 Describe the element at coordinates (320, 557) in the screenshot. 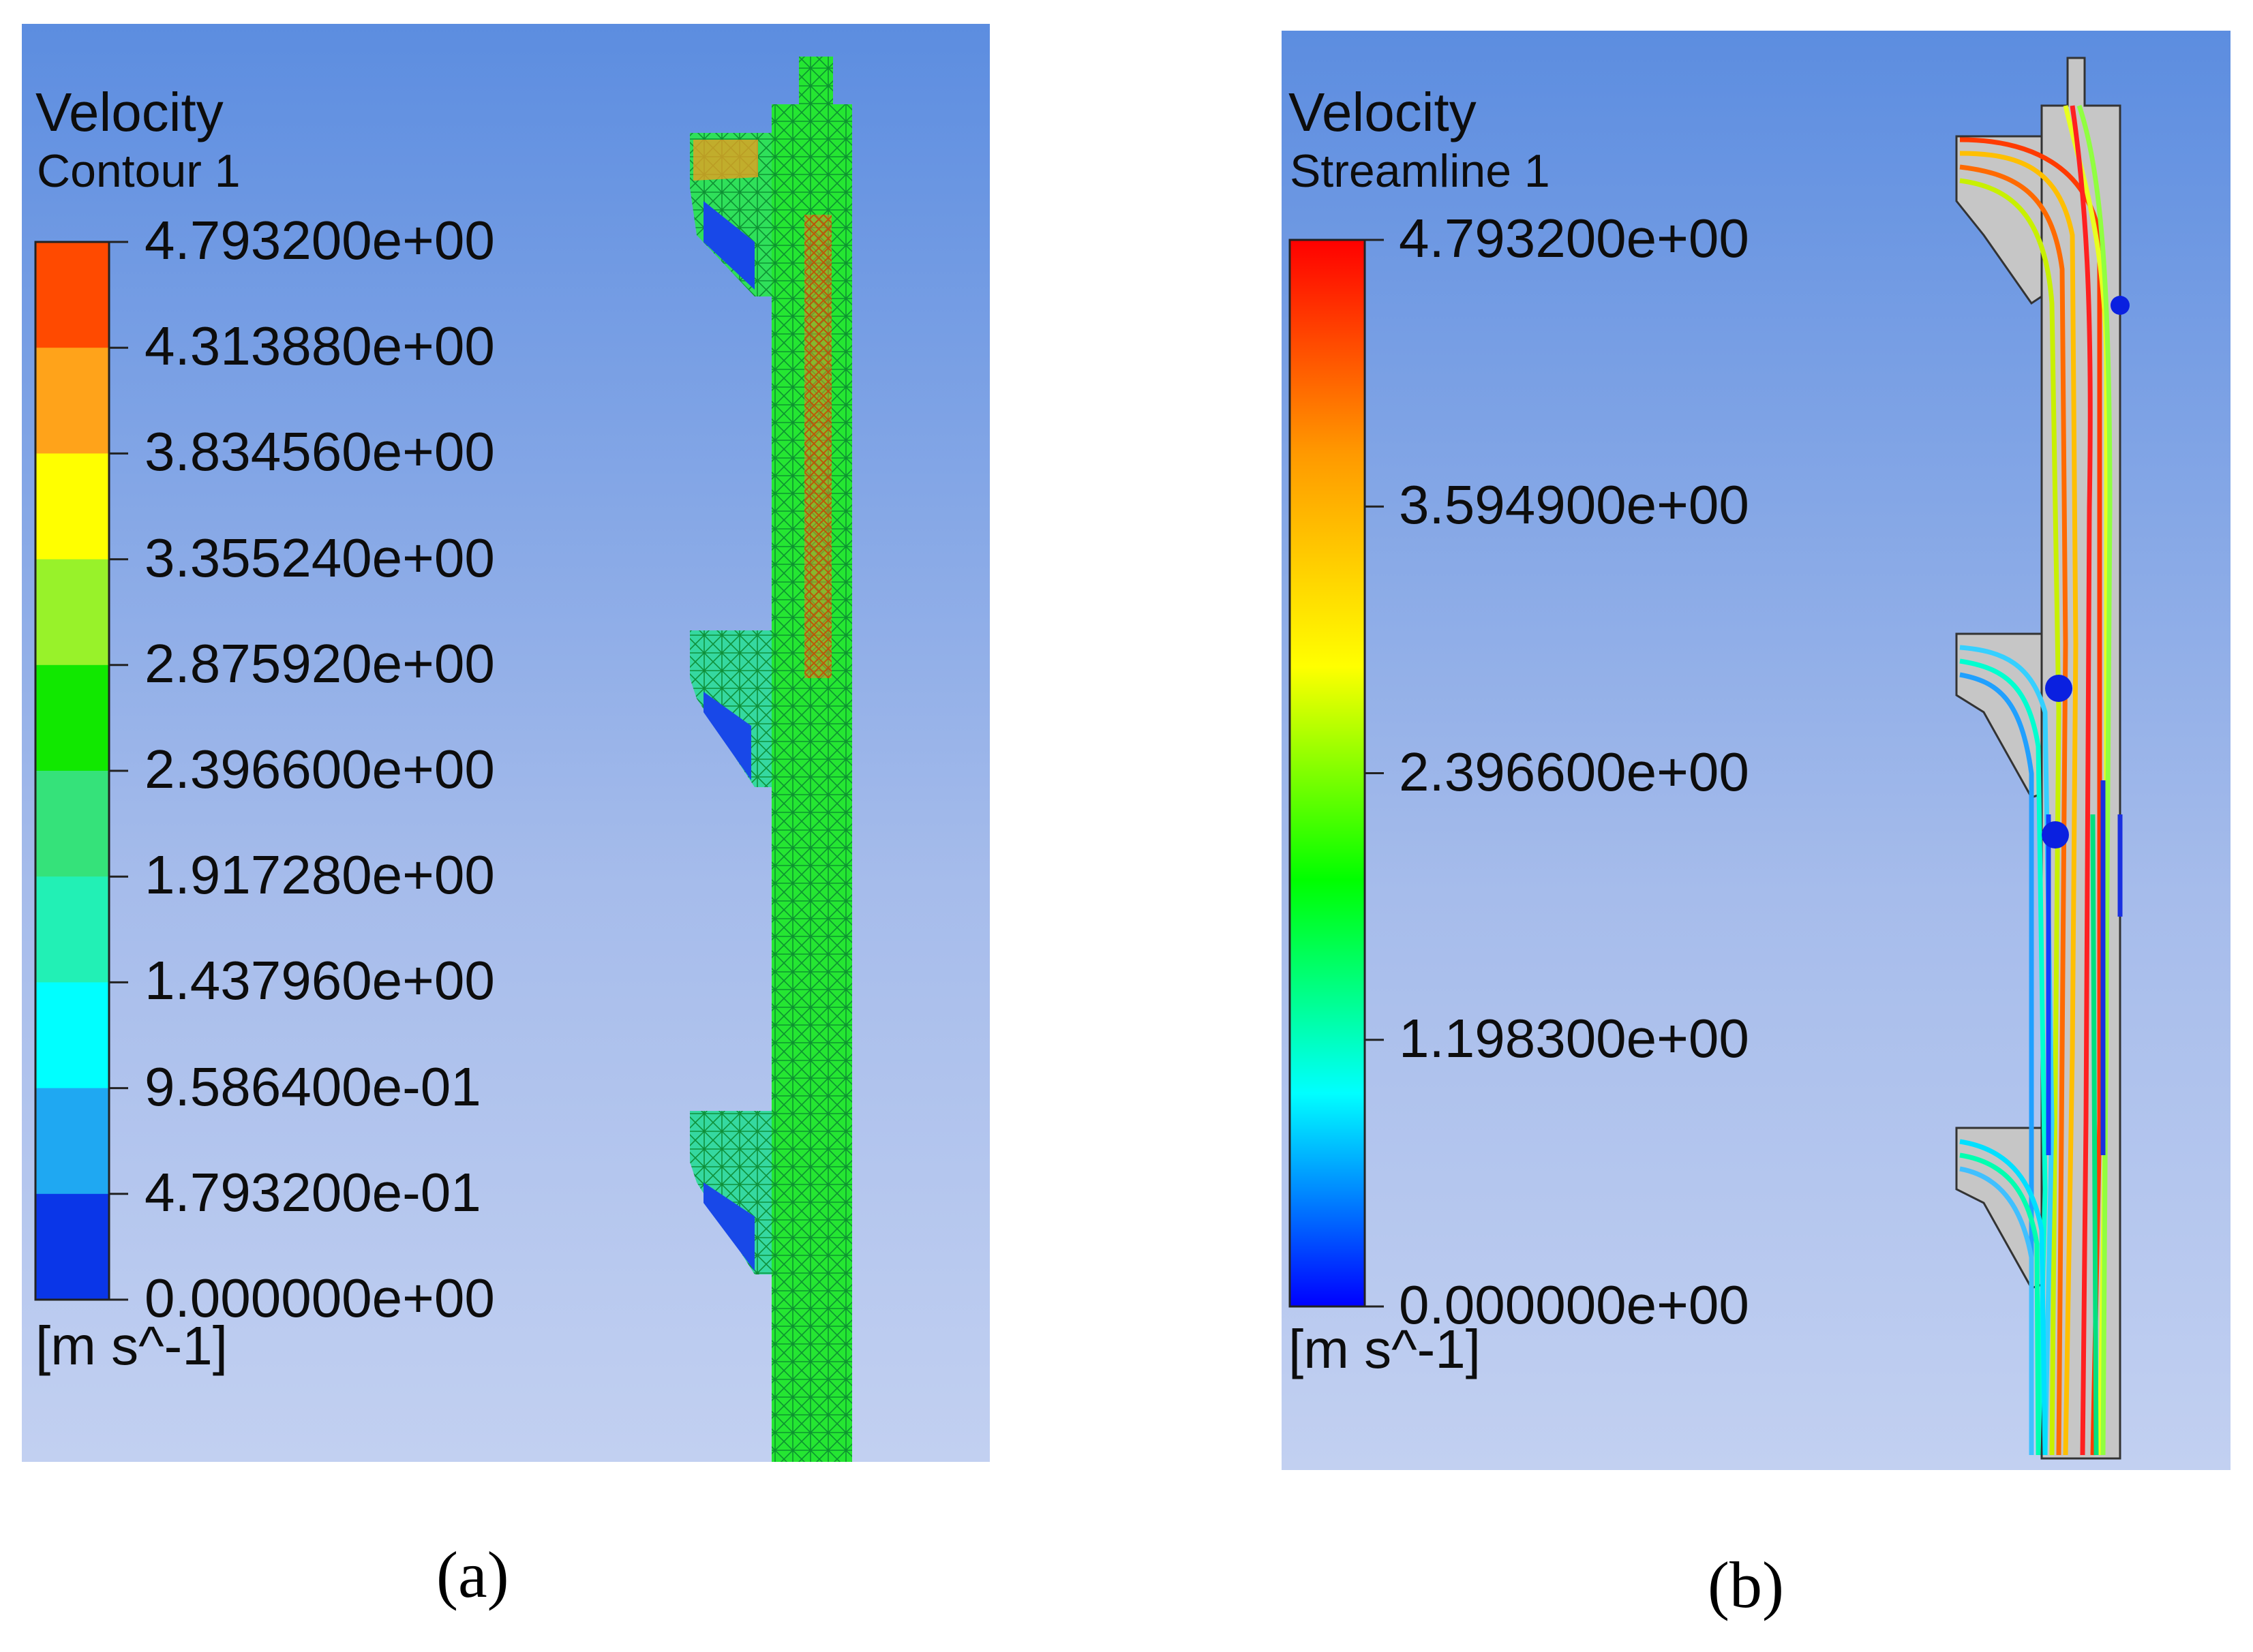

I see `legend-tick-label: 3.355240e+00` at that location.